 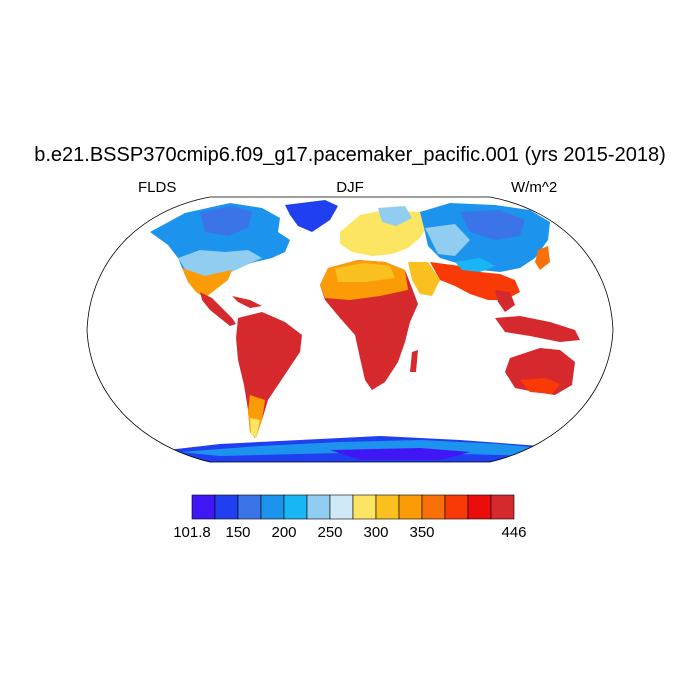 What do you see at coordinates (384, 233) in the screenshot?
I see `europe-land` at bounding box center [384, 233].